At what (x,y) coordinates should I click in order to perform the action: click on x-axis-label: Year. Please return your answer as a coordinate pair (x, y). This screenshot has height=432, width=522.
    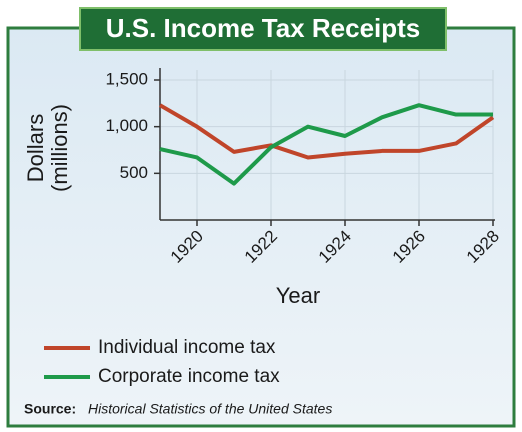
    Looking at the image, I should click on (298, 295).